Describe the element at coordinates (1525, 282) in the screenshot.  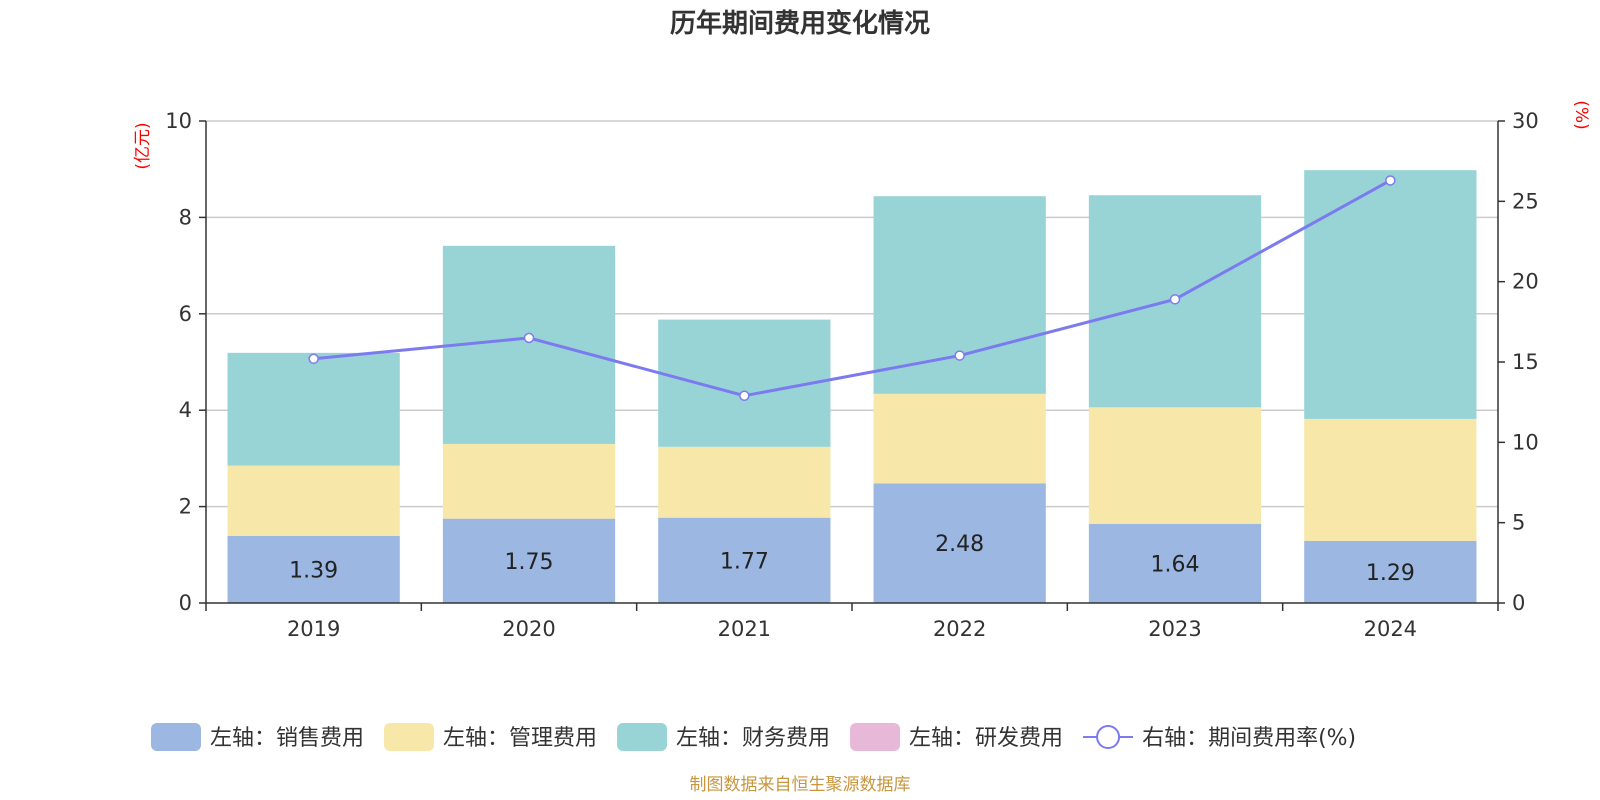
I see `right-axis-tick-label: 20` at that location.